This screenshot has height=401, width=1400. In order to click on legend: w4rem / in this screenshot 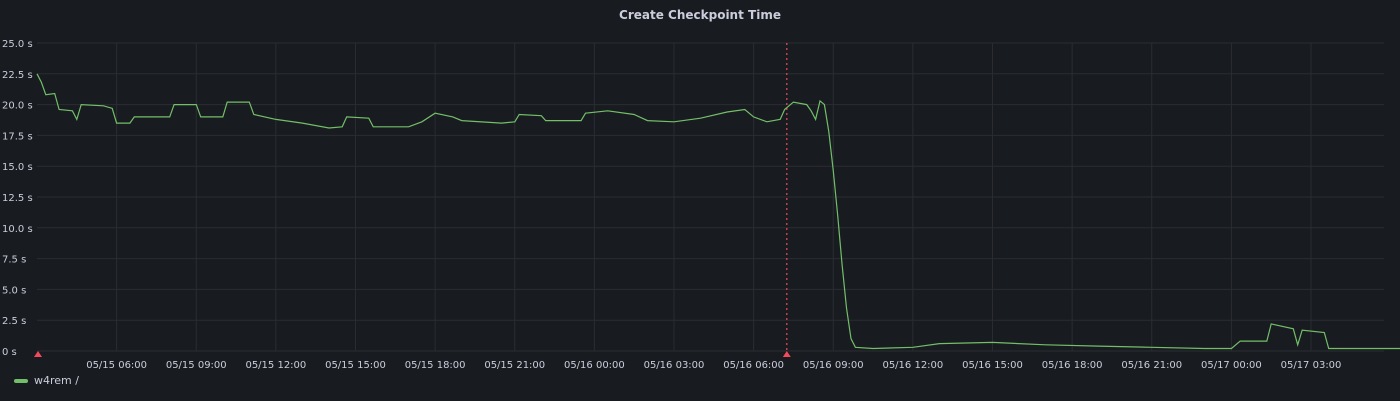, I will do `click(46, 380)`.